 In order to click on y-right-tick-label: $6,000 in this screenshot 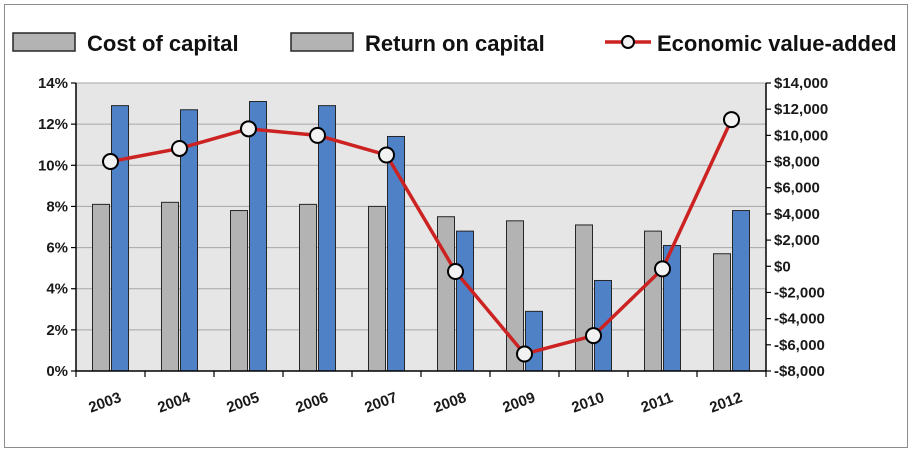, I will do `click(797, 188)`.